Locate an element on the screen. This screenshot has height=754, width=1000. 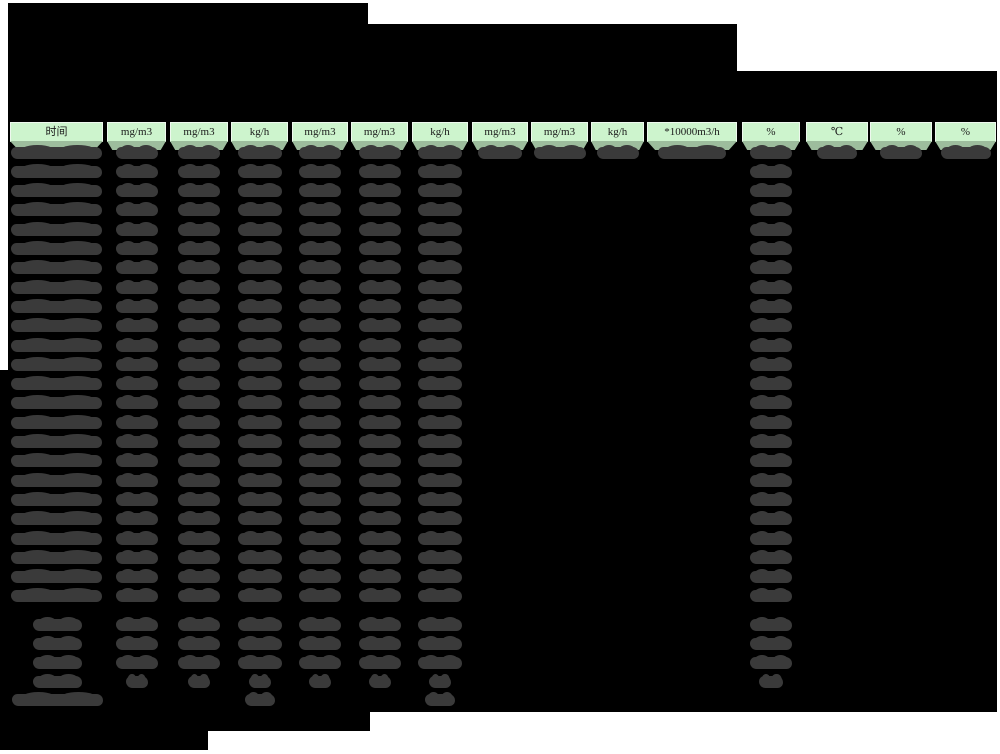
redacted-bottom-center-block is located at coordinates (289, 721).